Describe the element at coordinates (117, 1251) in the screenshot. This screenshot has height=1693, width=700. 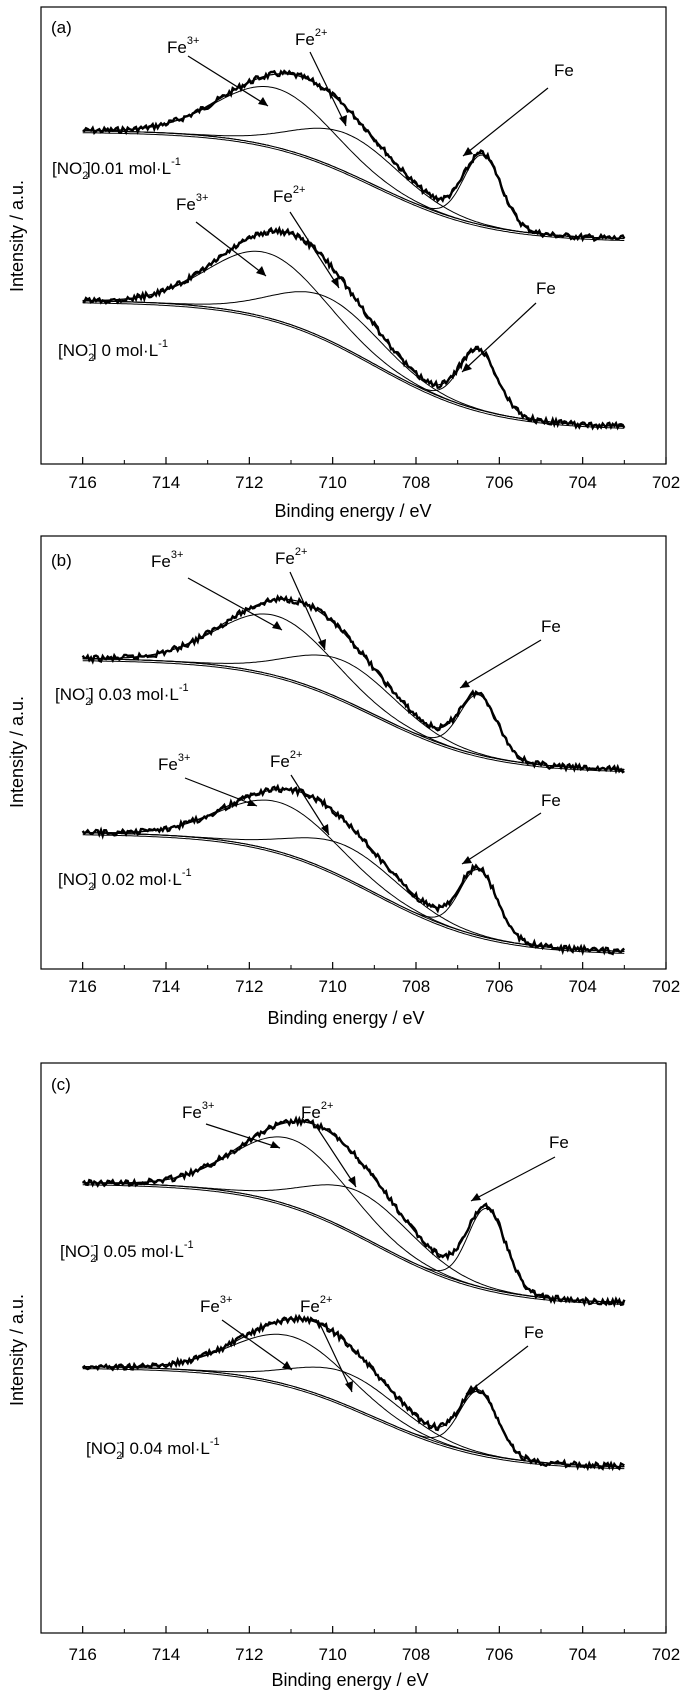
I see `cond-value: ] 0.05` at that location.